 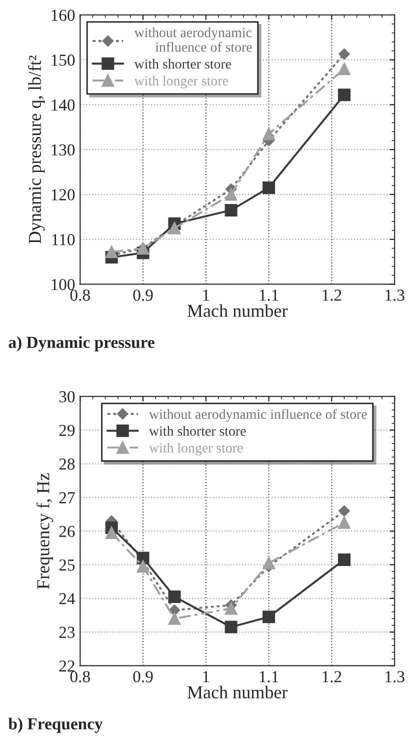 I want to click on y-tick-label: 29, so click(x=67, y=430).